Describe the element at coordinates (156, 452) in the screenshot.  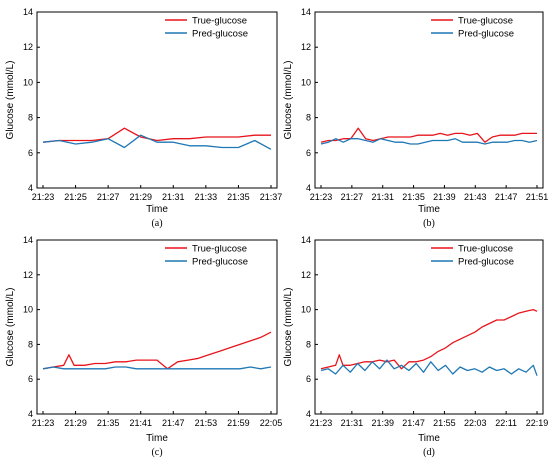
I see `panel-caption: (c)` at that location.